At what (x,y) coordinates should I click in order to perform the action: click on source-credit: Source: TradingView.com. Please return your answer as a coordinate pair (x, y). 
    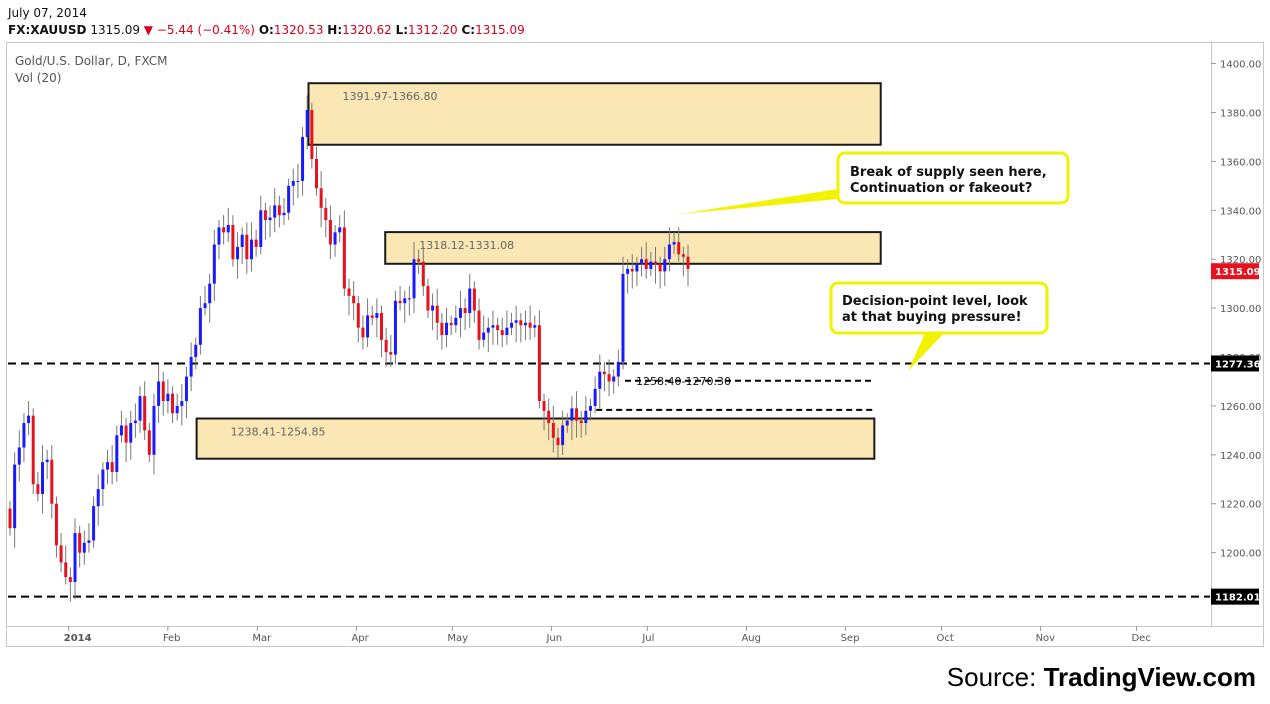
    Looking at the image, I should click on (1101, 677).